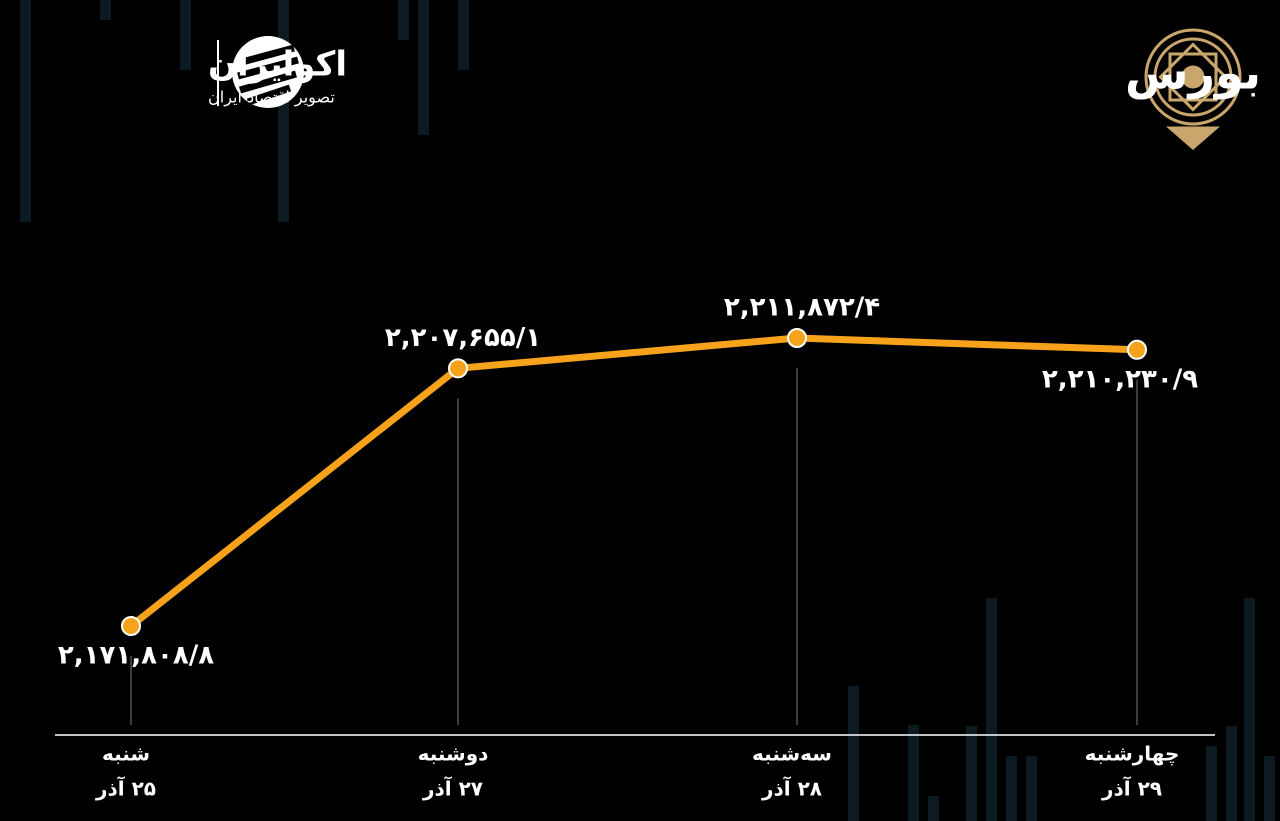 The image size is (1280, 821). Describe the element at coordinates (1132, 754) in the screenshot. I see `x-tick-label: چهارشنبه` at that location.